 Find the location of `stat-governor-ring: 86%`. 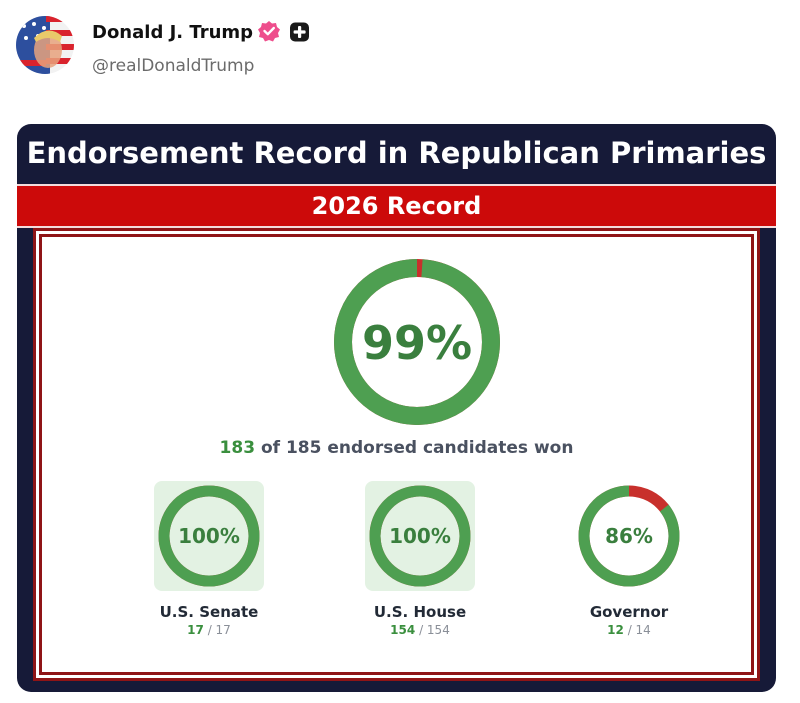

stat-governor-ring: 86% is located at coordinates (629, 536).